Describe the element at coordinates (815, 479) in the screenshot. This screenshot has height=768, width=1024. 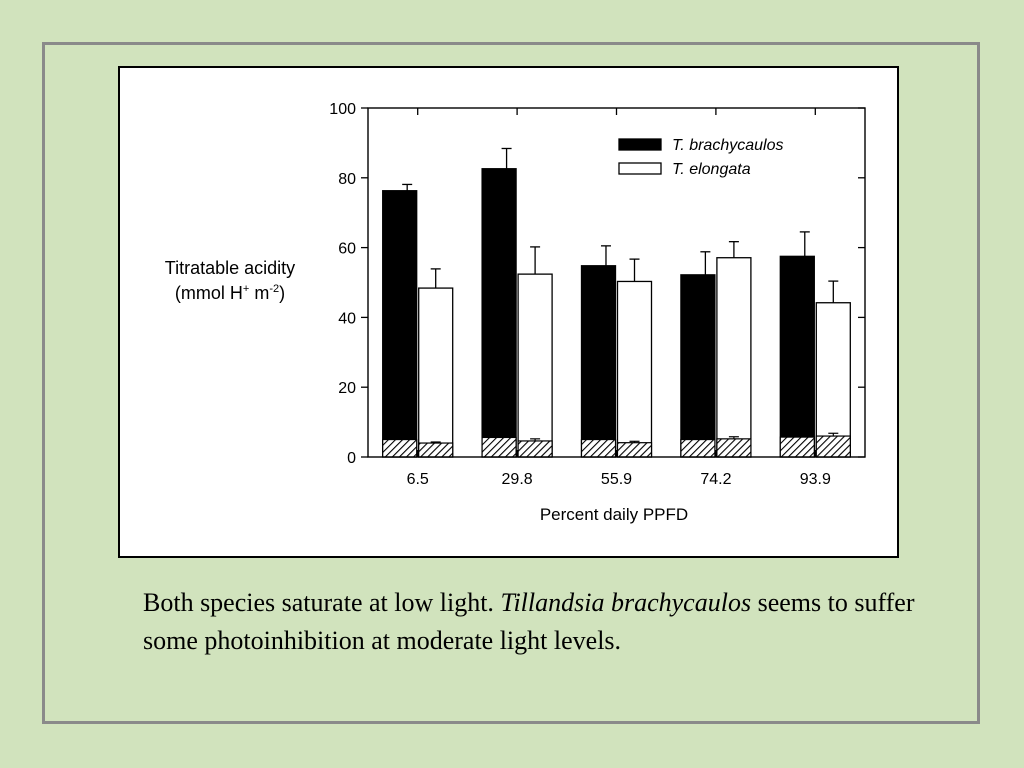
I see `x-tick-label: 93.9` at that location.